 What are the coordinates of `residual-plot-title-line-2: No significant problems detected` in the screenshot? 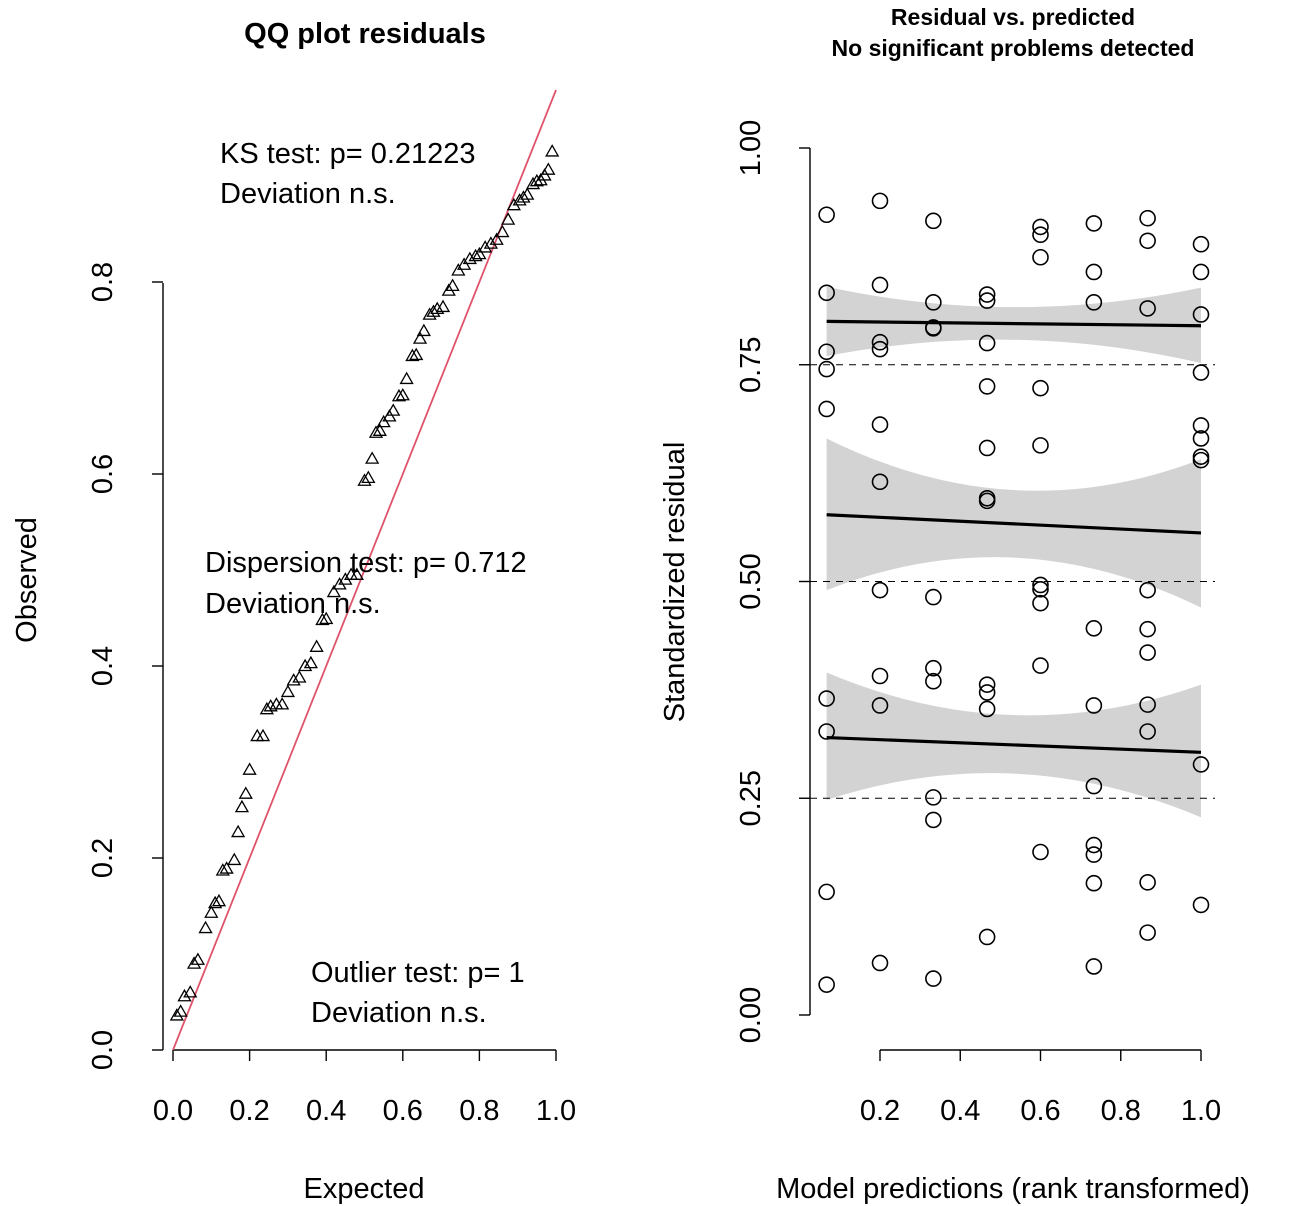 It's located at (1013, 48).